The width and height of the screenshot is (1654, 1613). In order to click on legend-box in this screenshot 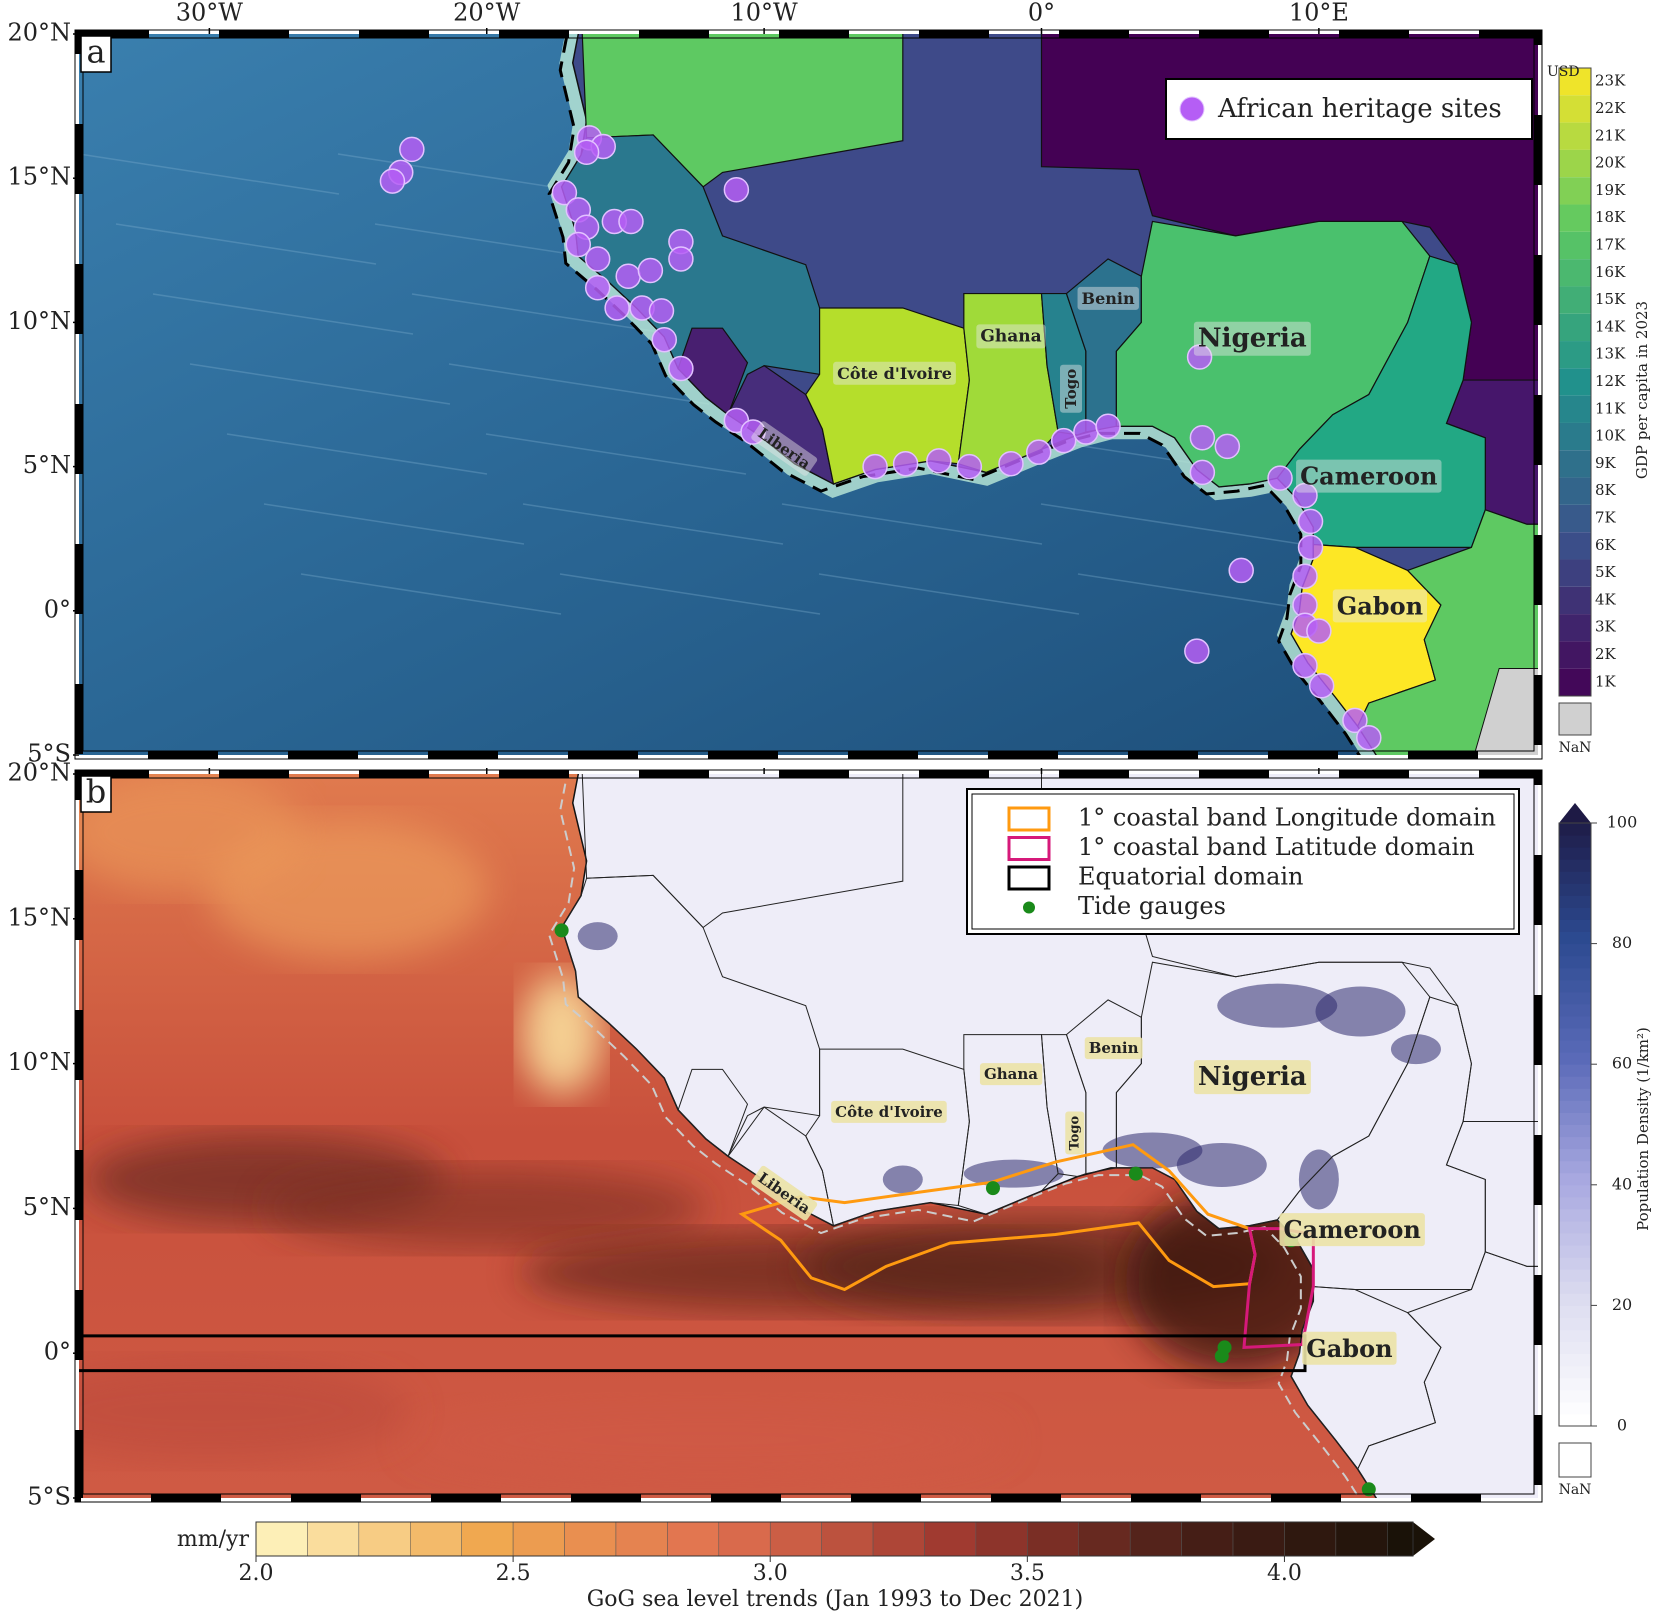, I will do `click(1349, 109)`.